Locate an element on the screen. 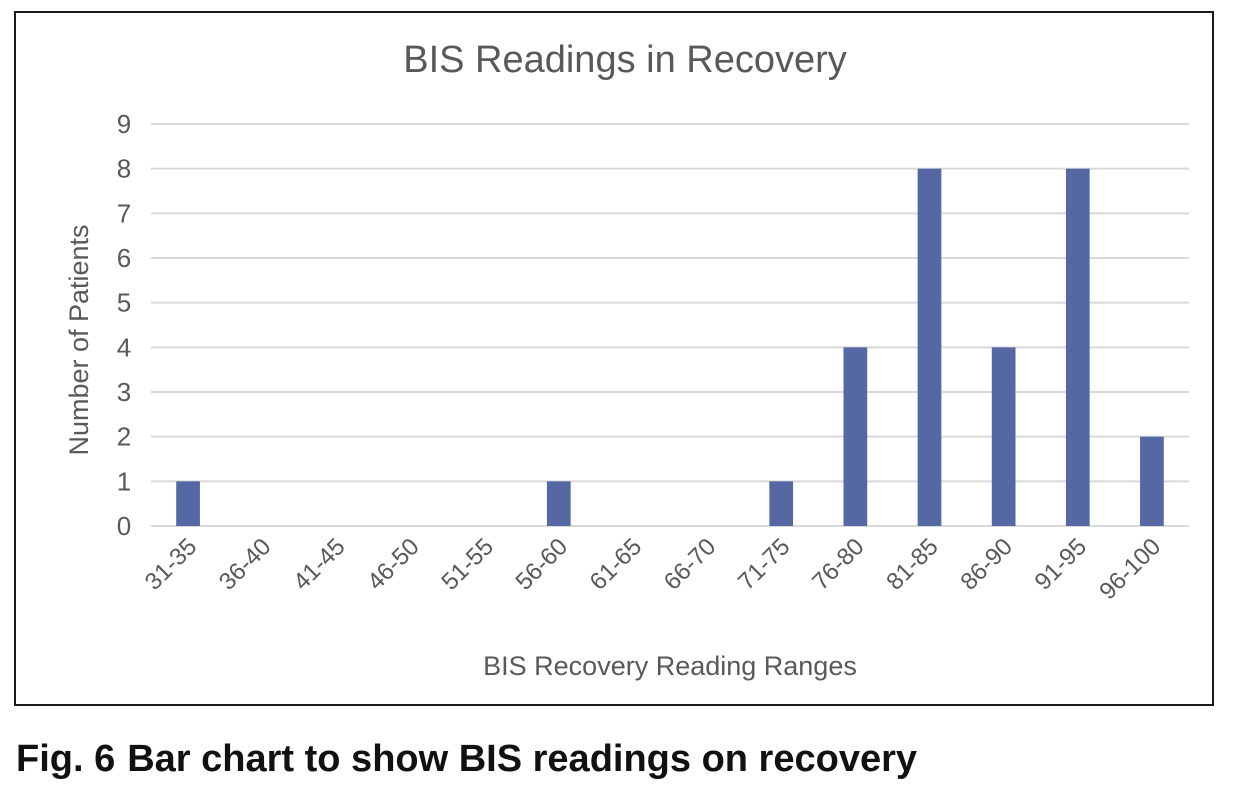 The image size is (1236, 804). x-tick-label: 71-75 is located at coordinates (764, 564).